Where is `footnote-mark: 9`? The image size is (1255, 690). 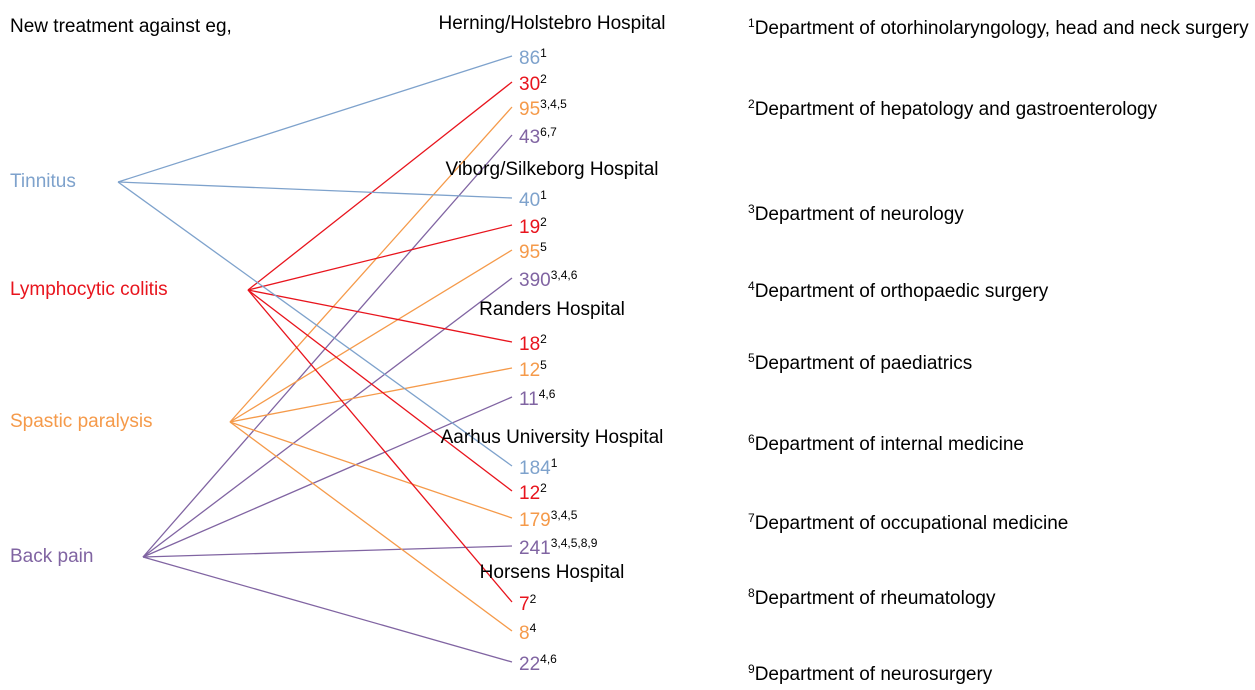 footnote-mark: 9 is located at coordinates (751, 669).